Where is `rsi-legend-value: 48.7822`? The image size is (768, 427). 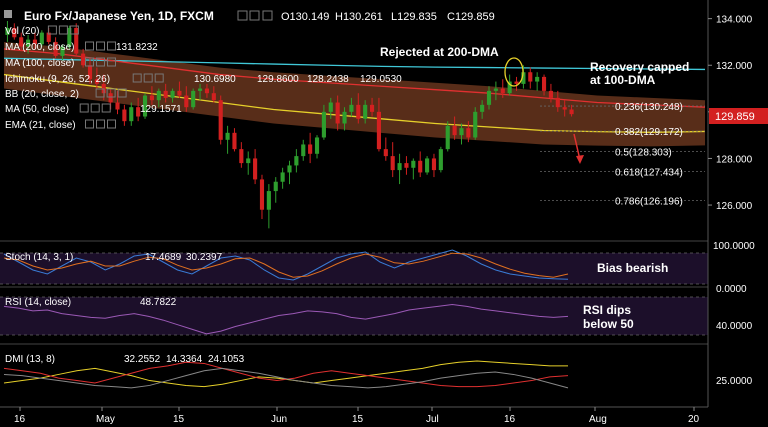
rsi-legend-value: 48.7822 is located at coordinates (158, 302).